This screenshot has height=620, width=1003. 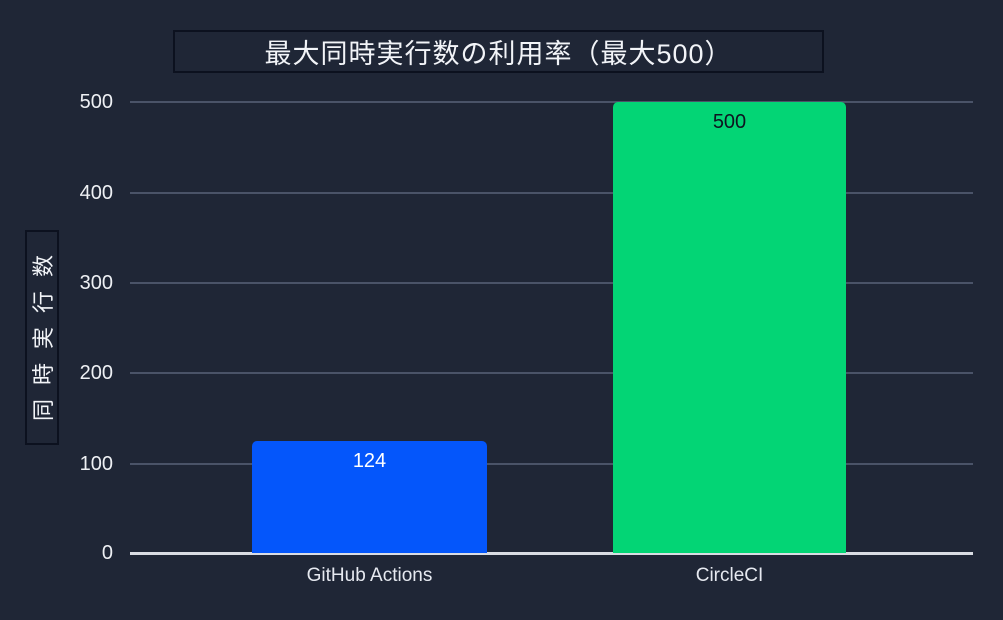 I want to click on y-tick-300: 300, so click(x=515, y=283).